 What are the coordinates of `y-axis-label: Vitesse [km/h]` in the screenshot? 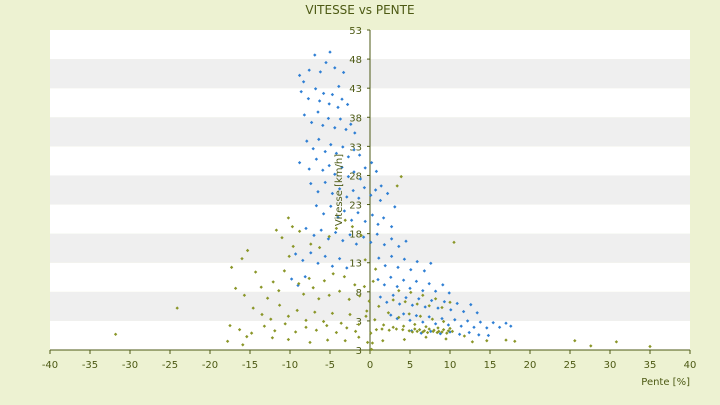 It's located at (339, 190).